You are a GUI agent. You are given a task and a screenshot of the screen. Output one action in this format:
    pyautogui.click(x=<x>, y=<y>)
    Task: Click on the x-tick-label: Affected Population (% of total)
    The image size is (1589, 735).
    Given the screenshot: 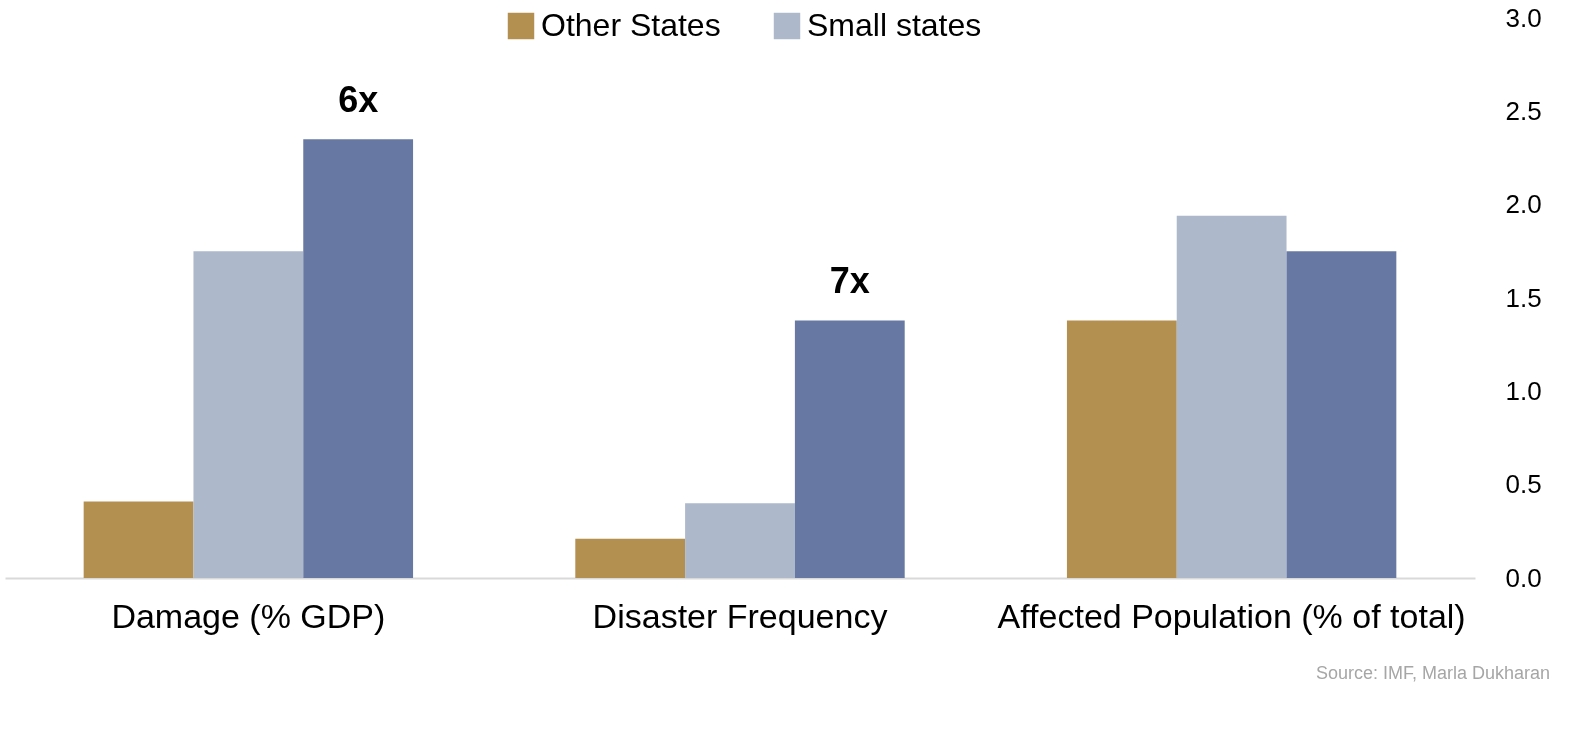 What is the action you would take?
    pyautogui.click(x=1231, y=615)
    